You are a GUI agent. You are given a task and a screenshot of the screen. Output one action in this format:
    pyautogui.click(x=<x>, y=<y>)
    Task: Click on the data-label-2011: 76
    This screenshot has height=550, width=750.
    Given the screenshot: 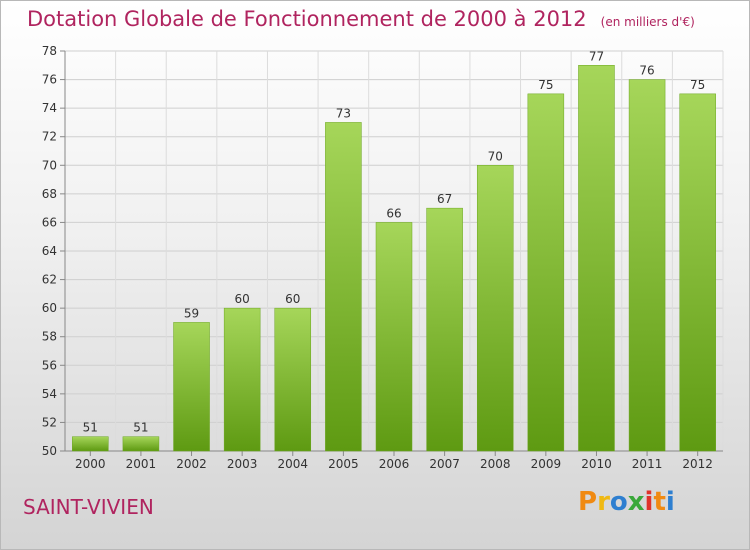 What is the action you would take?
    pyautogui.click(x=646, y=71)
    